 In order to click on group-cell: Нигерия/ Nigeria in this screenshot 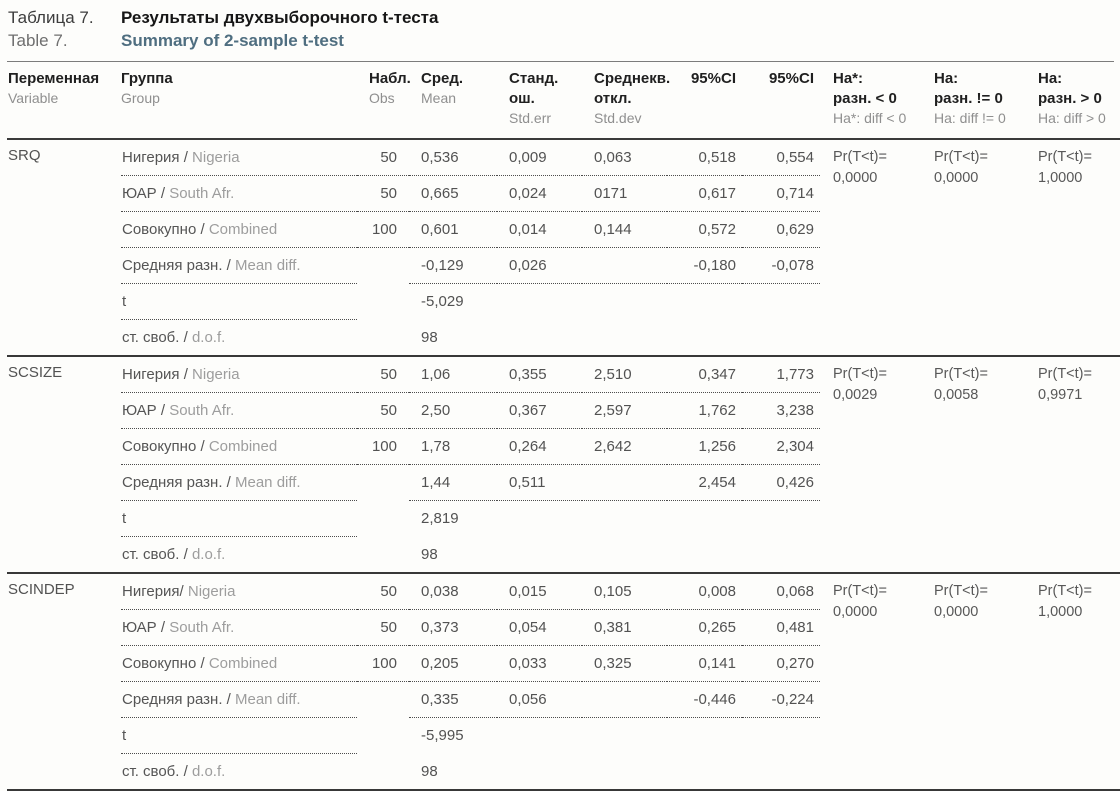, I will do `click(239, 591)`.